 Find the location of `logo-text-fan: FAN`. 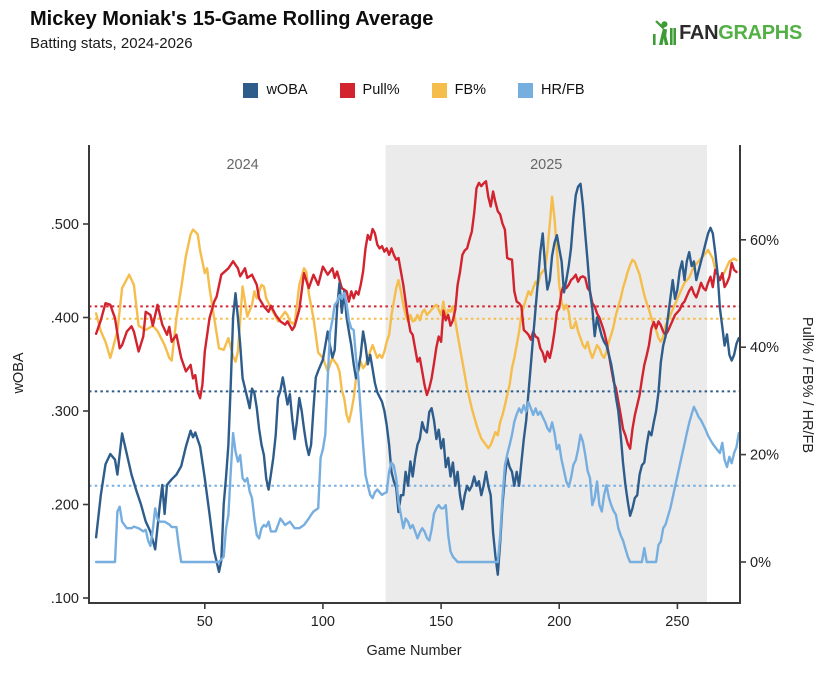

logo-text-fan: FAN is located at coordinates (699, 32).